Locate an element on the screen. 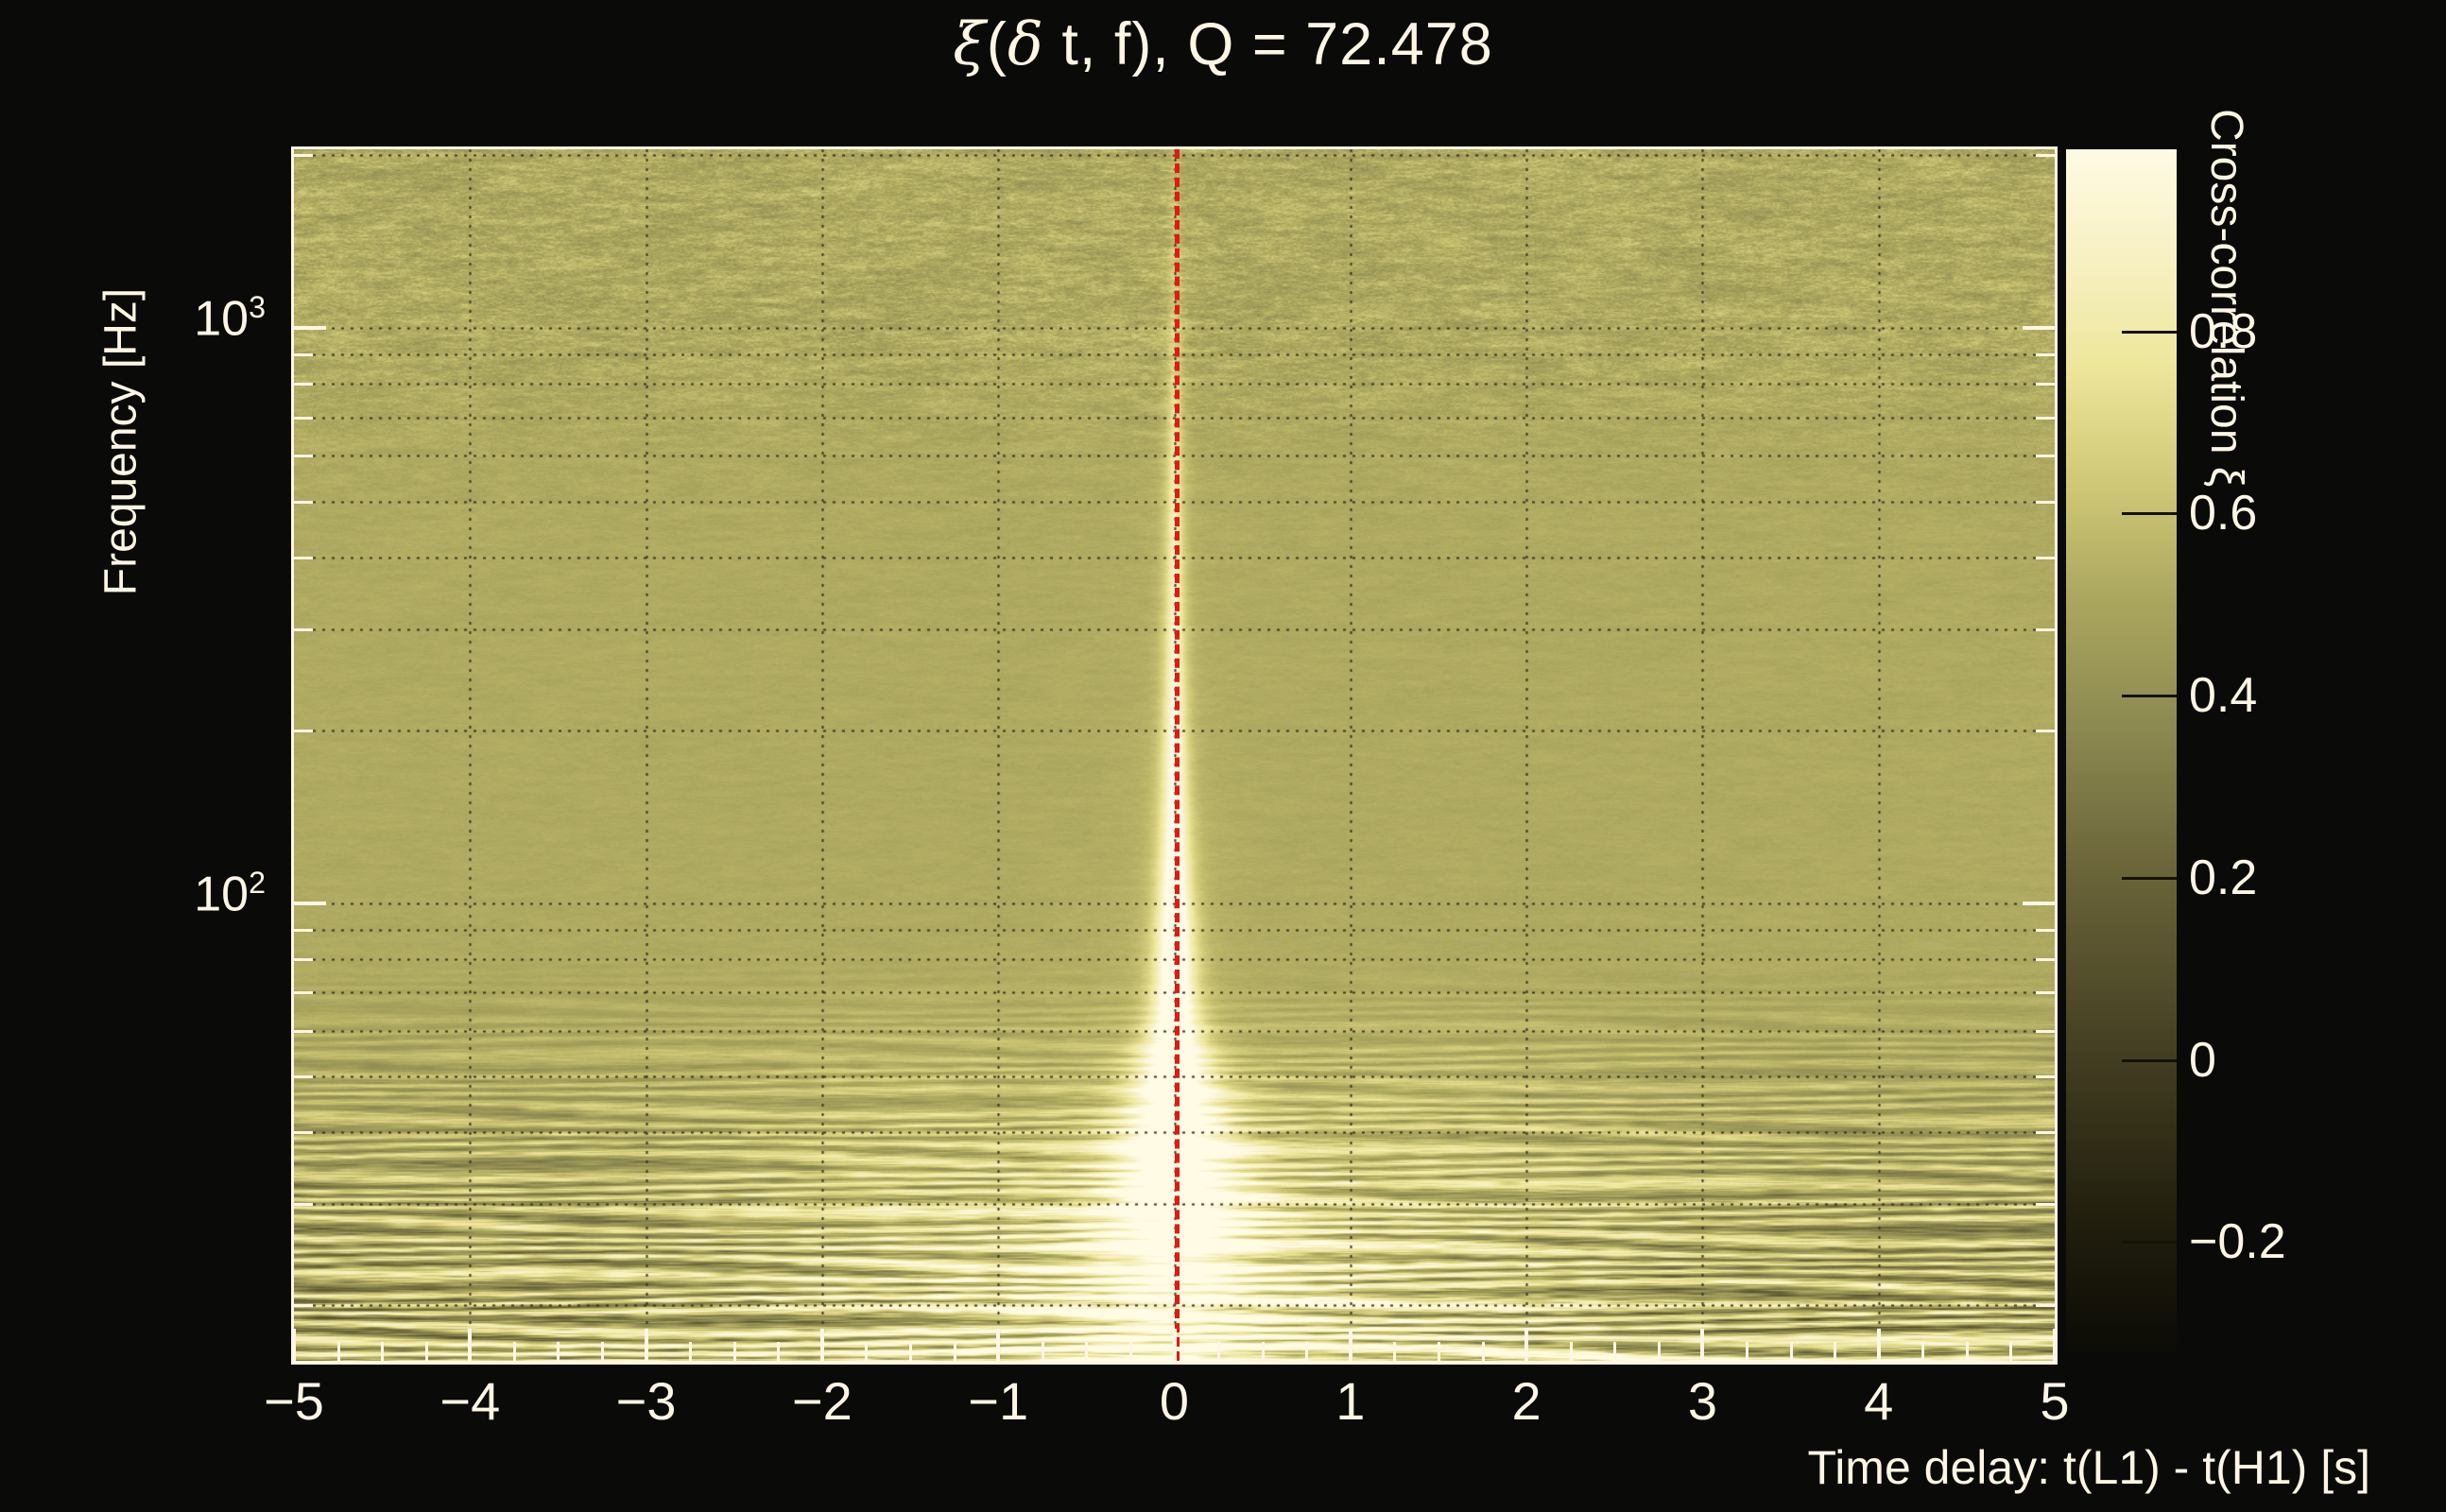 Image resolution: width=2446 pixels, height=1512 pixels. x-tick-label: 1 is located at coordinates (1350, 1401).